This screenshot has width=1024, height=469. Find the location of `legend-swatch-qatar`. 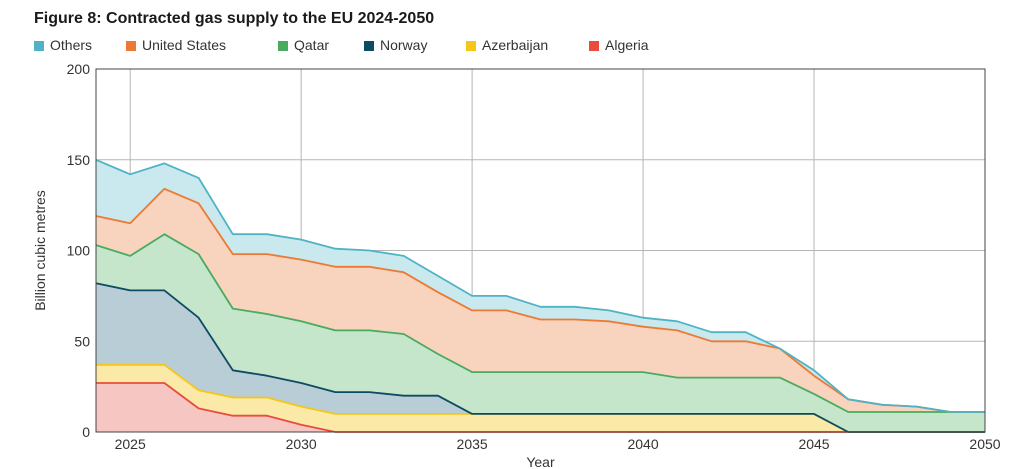

legend-swatch-qatar is located at coordinates (283, 46).